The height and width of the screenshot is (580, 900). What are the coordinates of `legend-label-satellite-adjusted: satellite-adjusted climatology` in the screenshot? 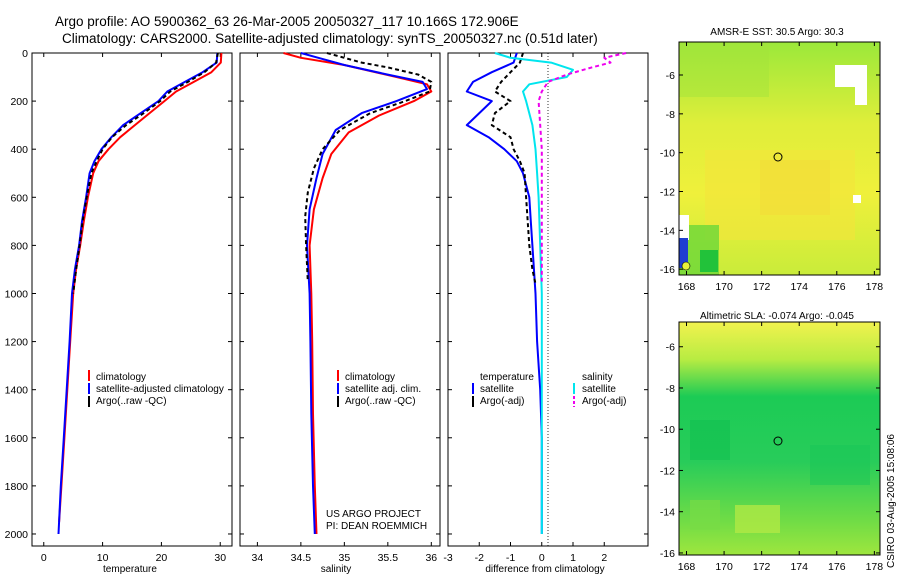 It's located at (160, 389).